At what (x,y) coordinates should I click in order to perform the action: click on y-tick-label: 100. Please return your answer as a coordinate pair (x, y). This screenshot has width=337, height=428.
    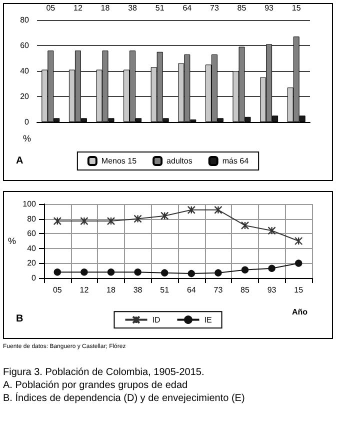
    Looking at the image, I should click on (29, 204).